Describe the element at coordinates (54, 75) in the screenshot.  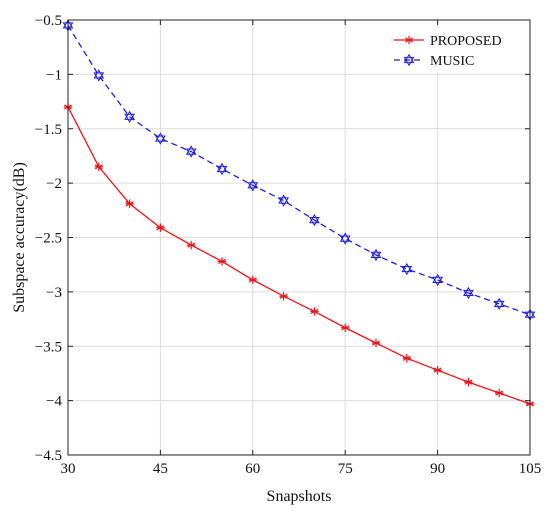
I see `y-tick-label: −1` at that location.